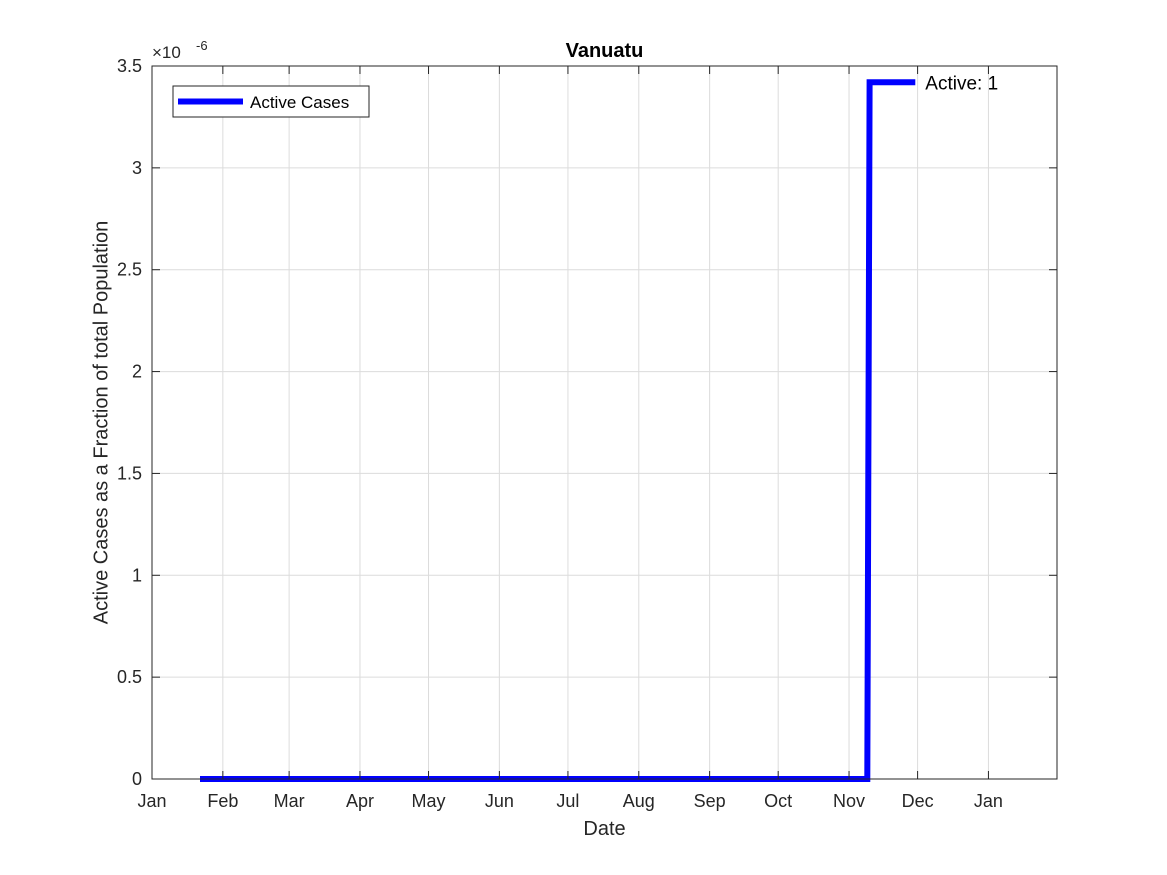 The height and width of the screenshot is (875, 1167). I want to click on x-axis-label: Date, so click(604, 829).